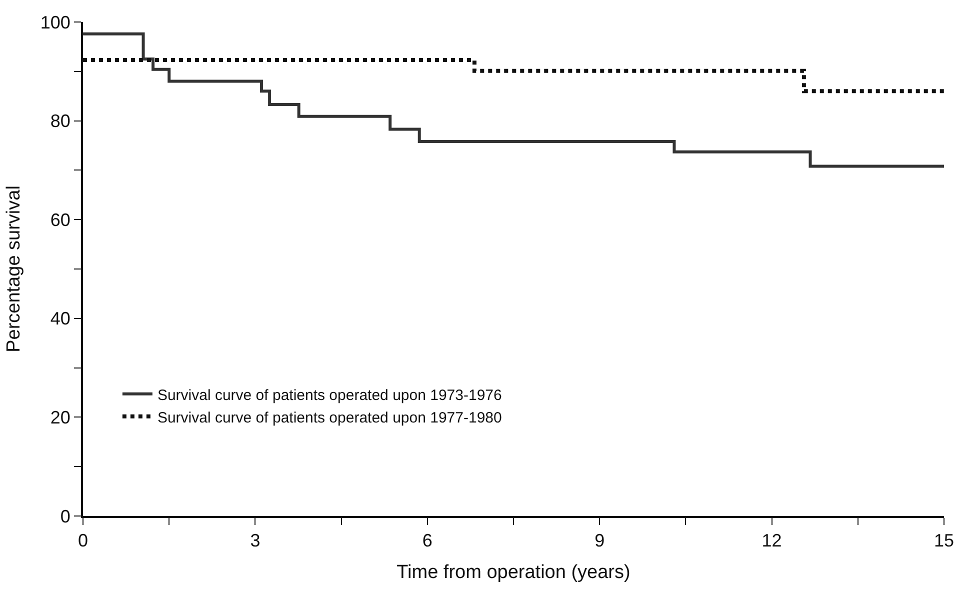 The width and height of the screenshot is (966, 591). Describe the element at coordinates (513, 572) in the screenshot. I see `x-axis-title: Time from operation (years)` at that location.